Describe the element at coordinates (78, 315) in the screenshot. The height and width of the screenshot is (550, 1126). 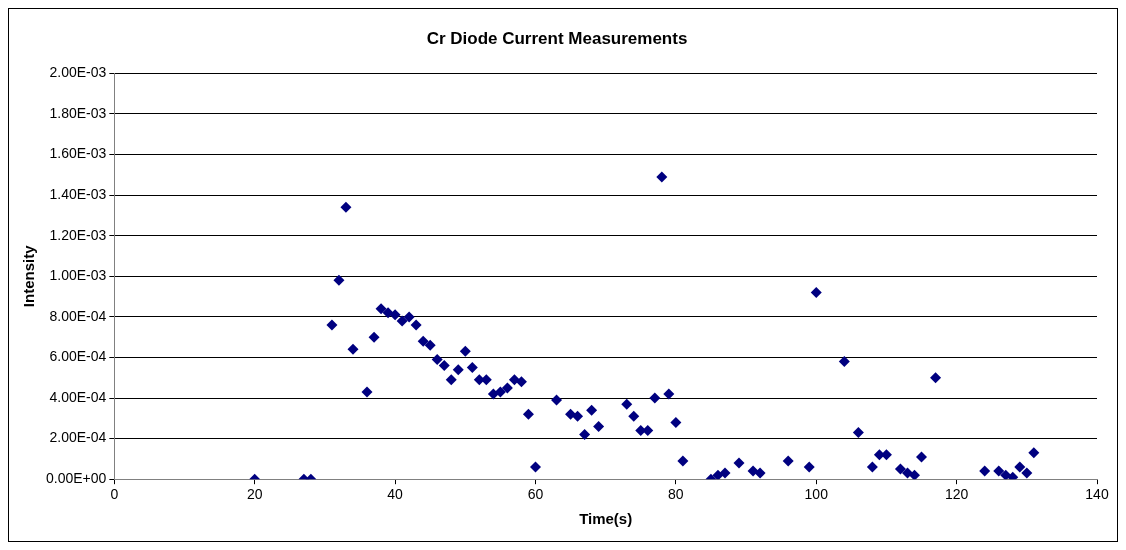
I see `y-tick-label: 8.00E-04` at that location.